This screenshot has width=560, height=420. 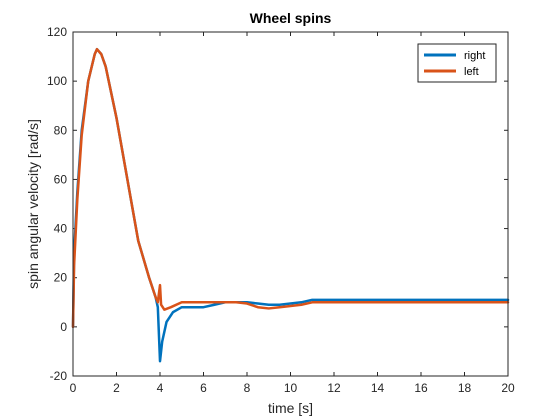 I want to click on legend-box, so click(x=457, y=63).